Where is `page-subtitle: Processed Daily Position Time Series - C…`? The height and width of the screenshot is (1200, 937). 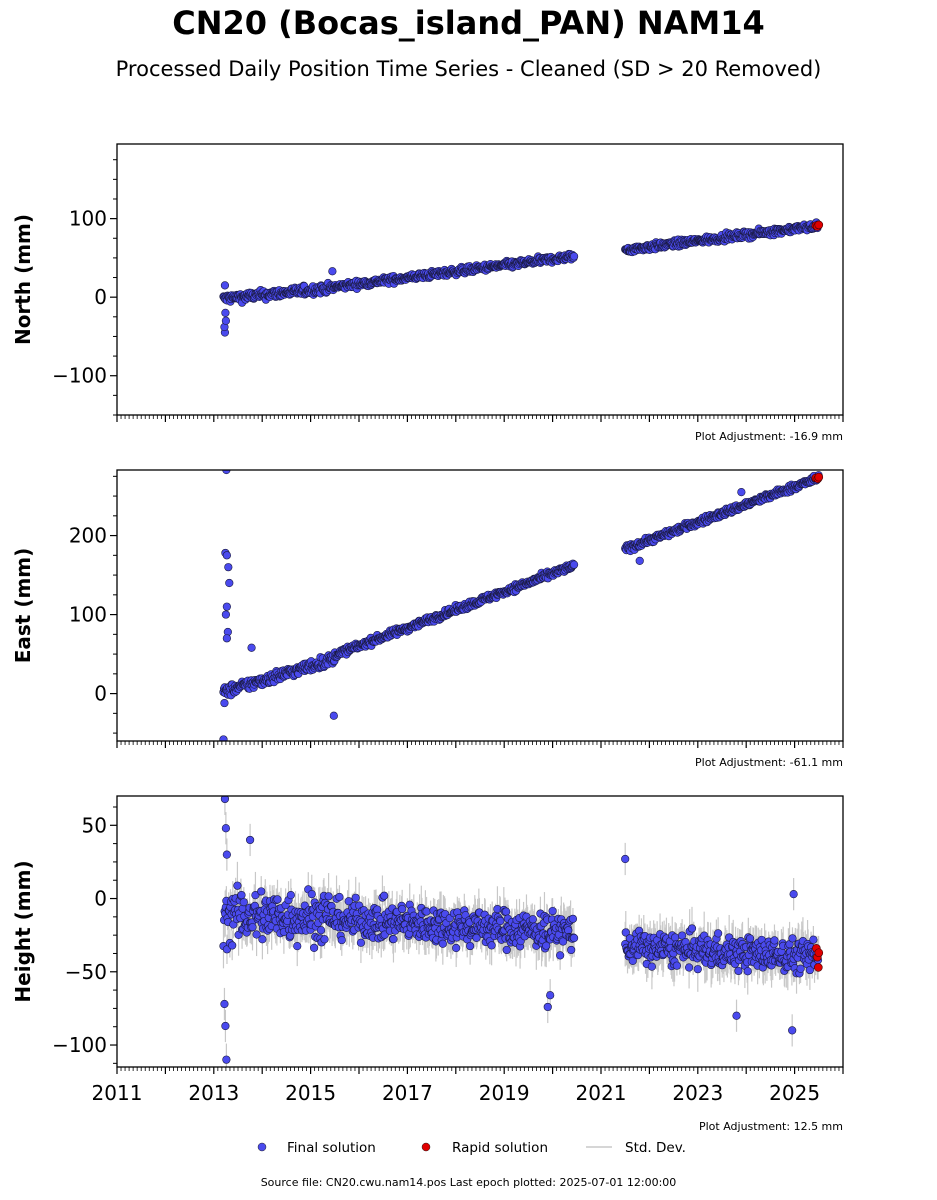
page-subtitle: Processed Daily Position Time Series - C… is located at coordinates (468, 69).